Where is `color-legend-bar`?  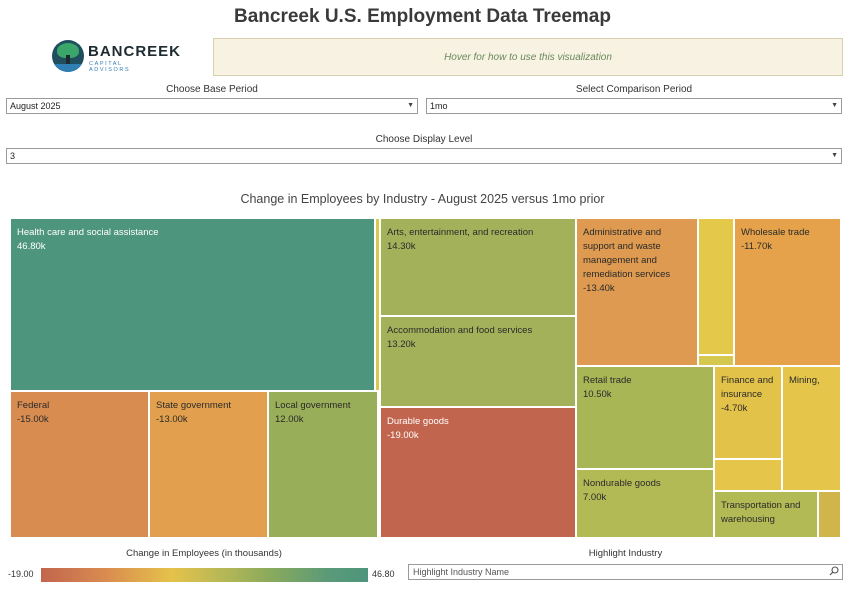 color-legend-bar is located at coordinates (204, 575).